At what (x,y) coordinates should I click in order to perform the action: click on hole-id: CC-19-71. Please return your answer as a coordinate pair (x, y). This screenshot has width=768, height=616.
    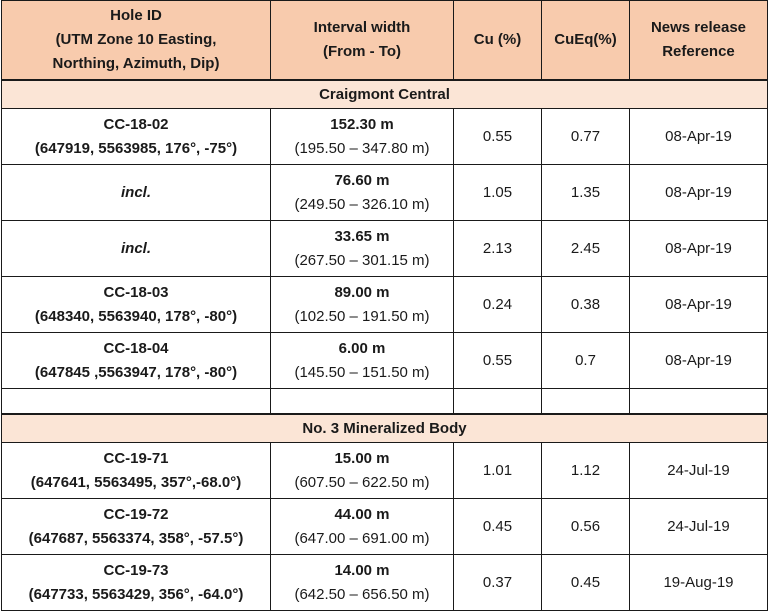
    Looking at the image, I should click on (136, 458).